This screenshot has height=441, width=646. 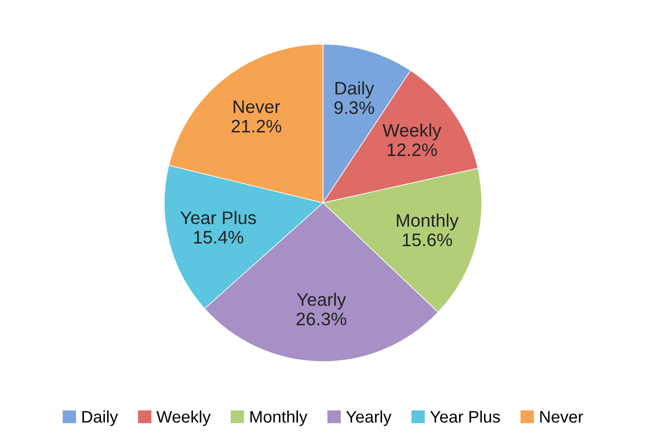 What do you see at coordinates (257, 126) in the screenshot?
I see `data-label: 21.2%` at bounding box center [257, 126].